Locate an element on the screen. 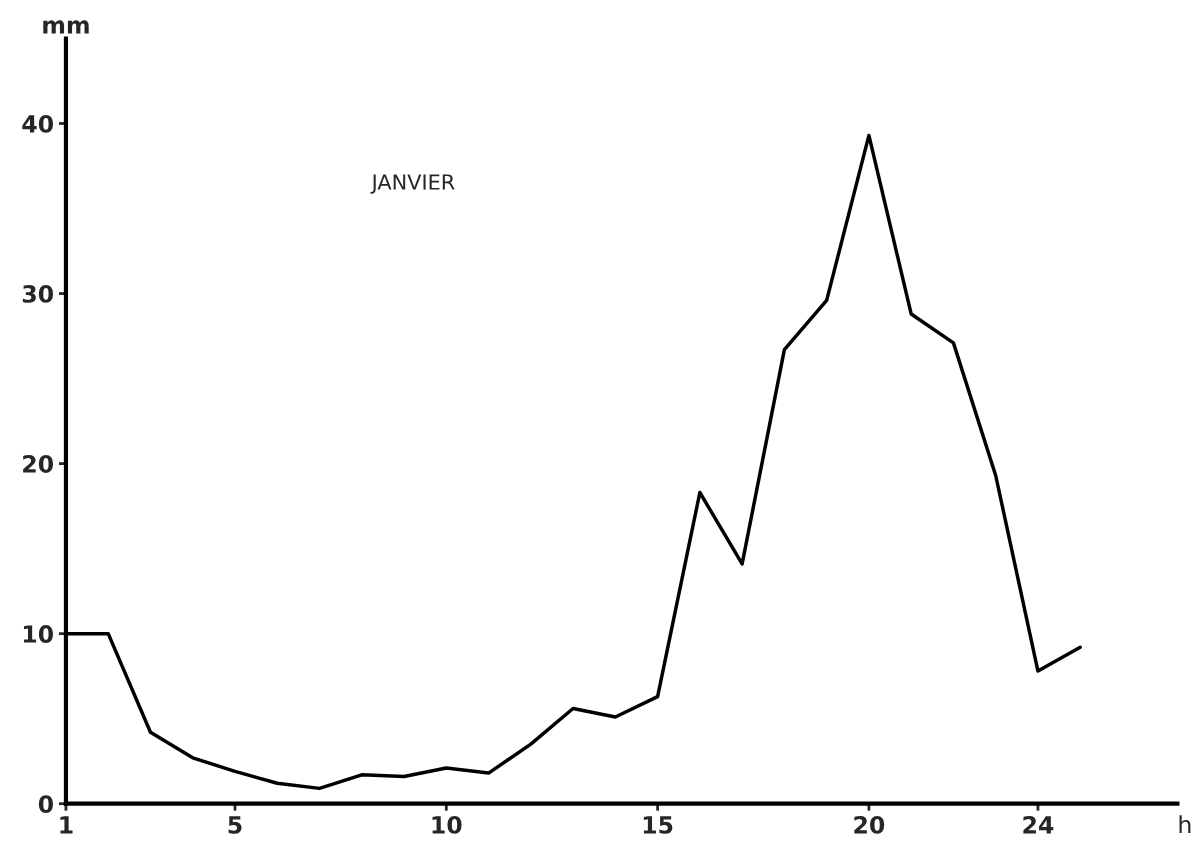  y-tick-label: 20 is located at coordinates (38, 464).